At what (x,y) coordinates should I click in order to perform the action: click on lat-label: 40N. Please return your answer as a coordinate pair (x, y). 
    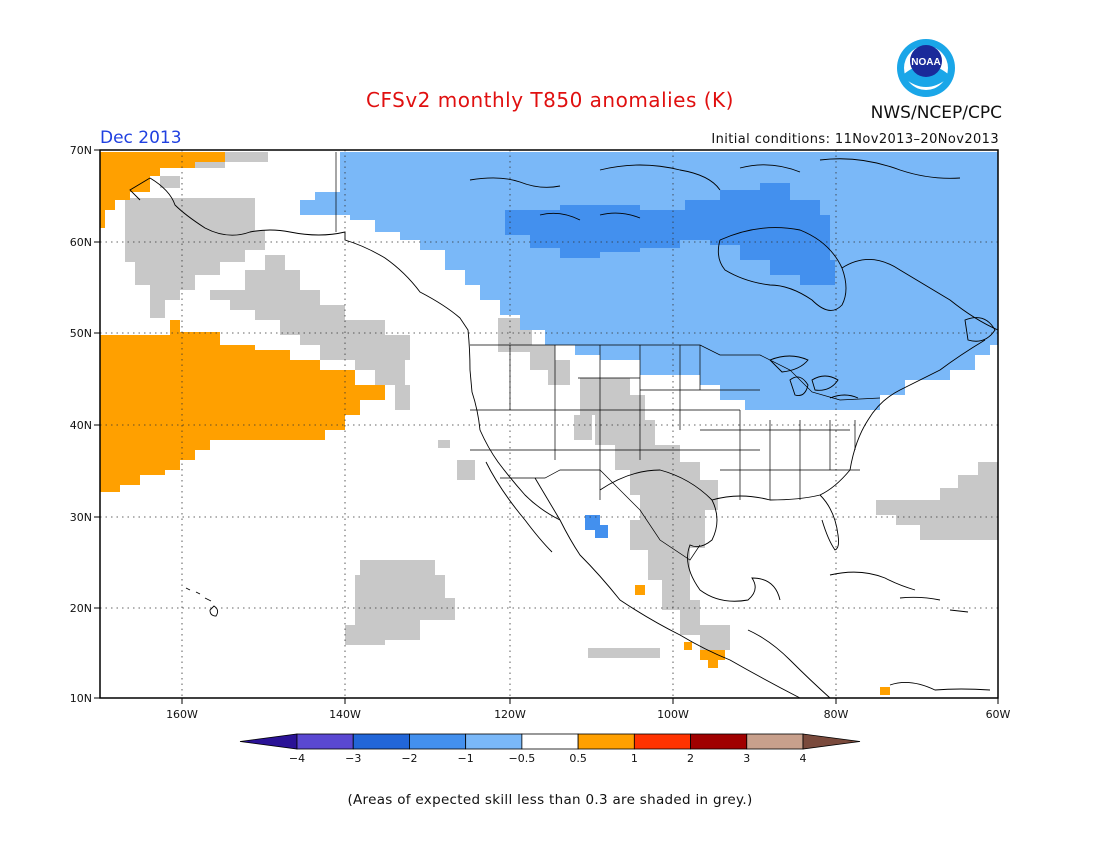
    Looking at the image, I should click on (81, 425).